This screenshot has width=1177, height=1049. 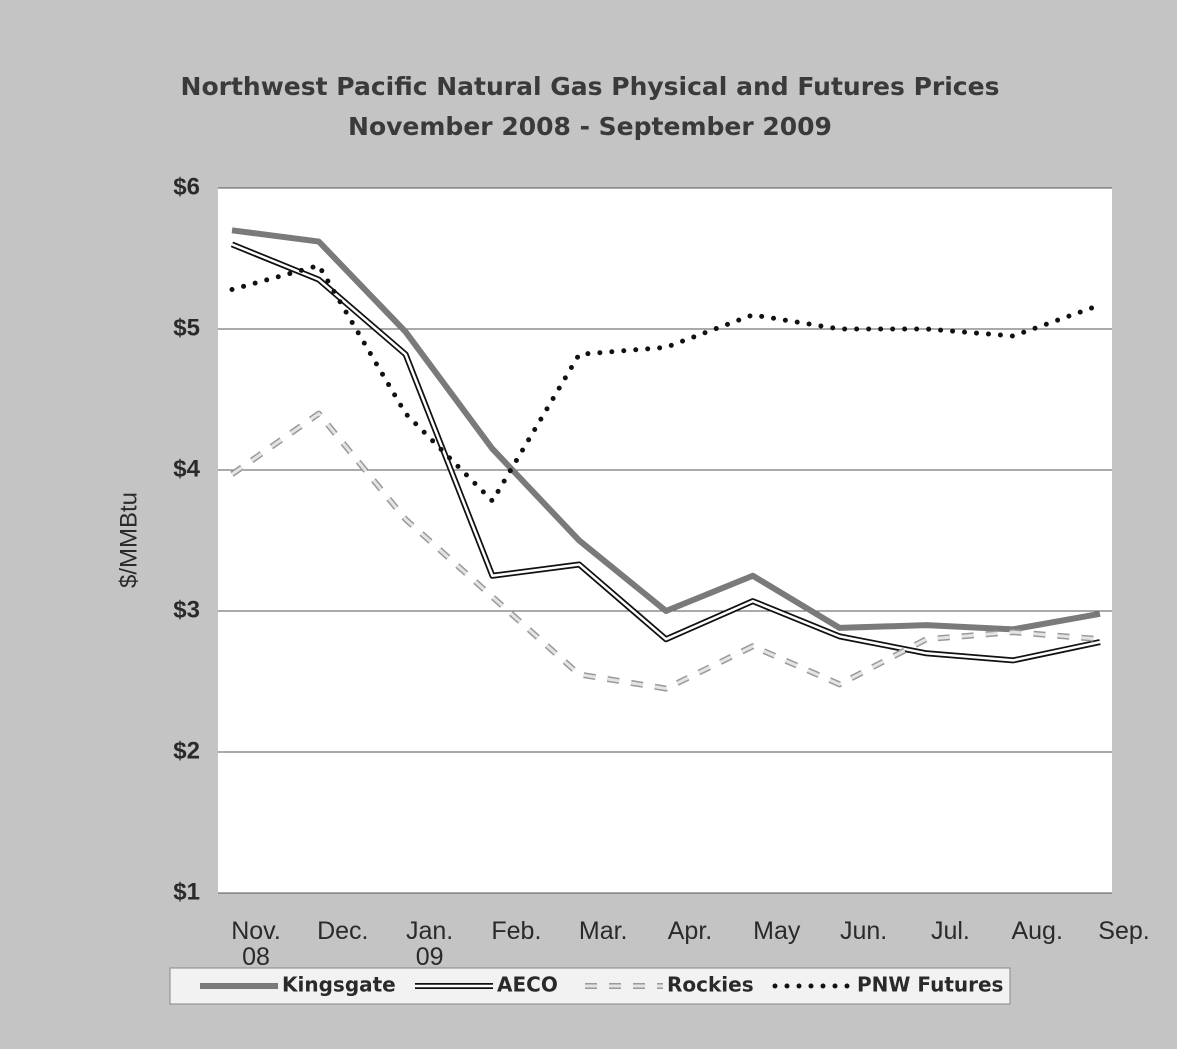 I want to click on x-tick-label: Apr., so click(x=690, y=931).